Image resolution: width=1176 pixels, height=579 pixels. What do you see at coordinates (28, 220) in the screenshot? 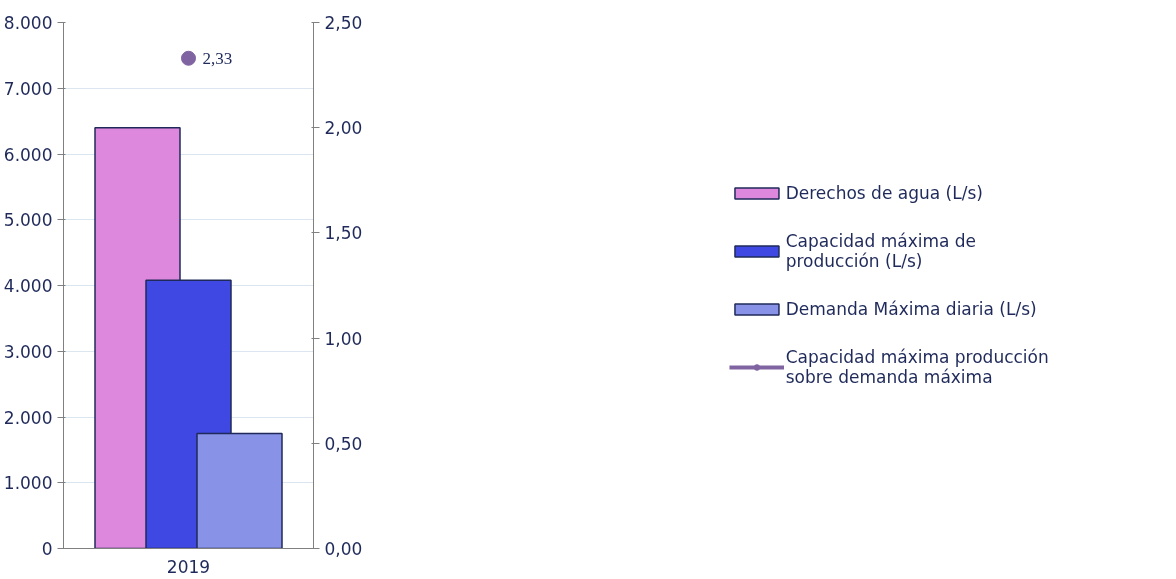
I see `y-tick-label: 5.000` at bounding box center [28, 220].